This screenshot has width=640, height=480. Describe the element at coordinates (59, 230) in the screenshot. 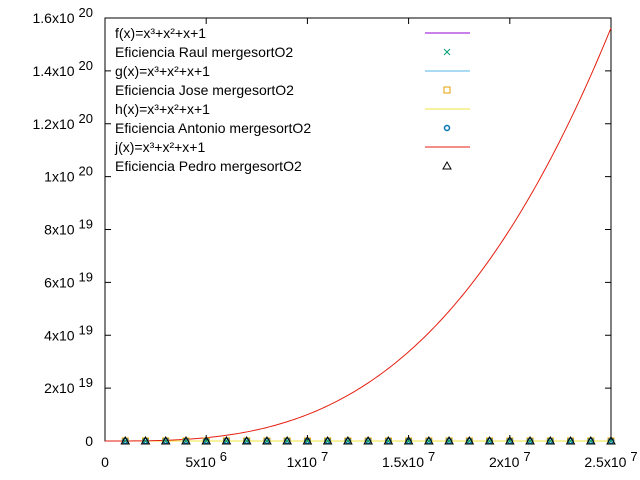

I see `y-tick-label-mantissa: 8x10` at that location.